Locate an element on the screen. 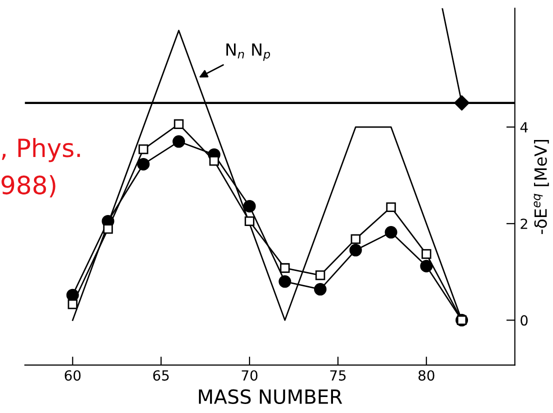  y-tick-label: 2 is located at coordinates (524, 223).